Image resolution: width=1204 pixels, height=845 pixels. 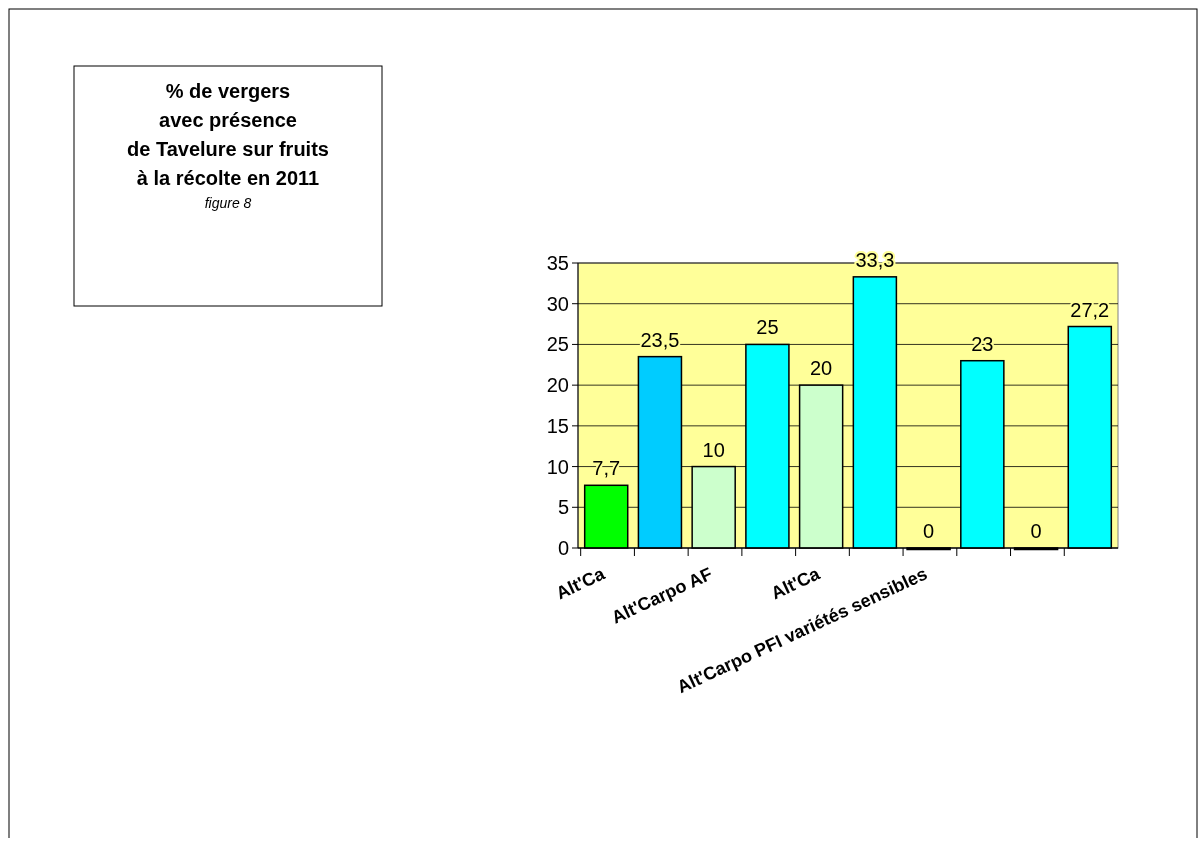 What do you see at coordinates (713, 449) in the screenshot?
I see `data-label: 10` at bounding box center [713, 449].